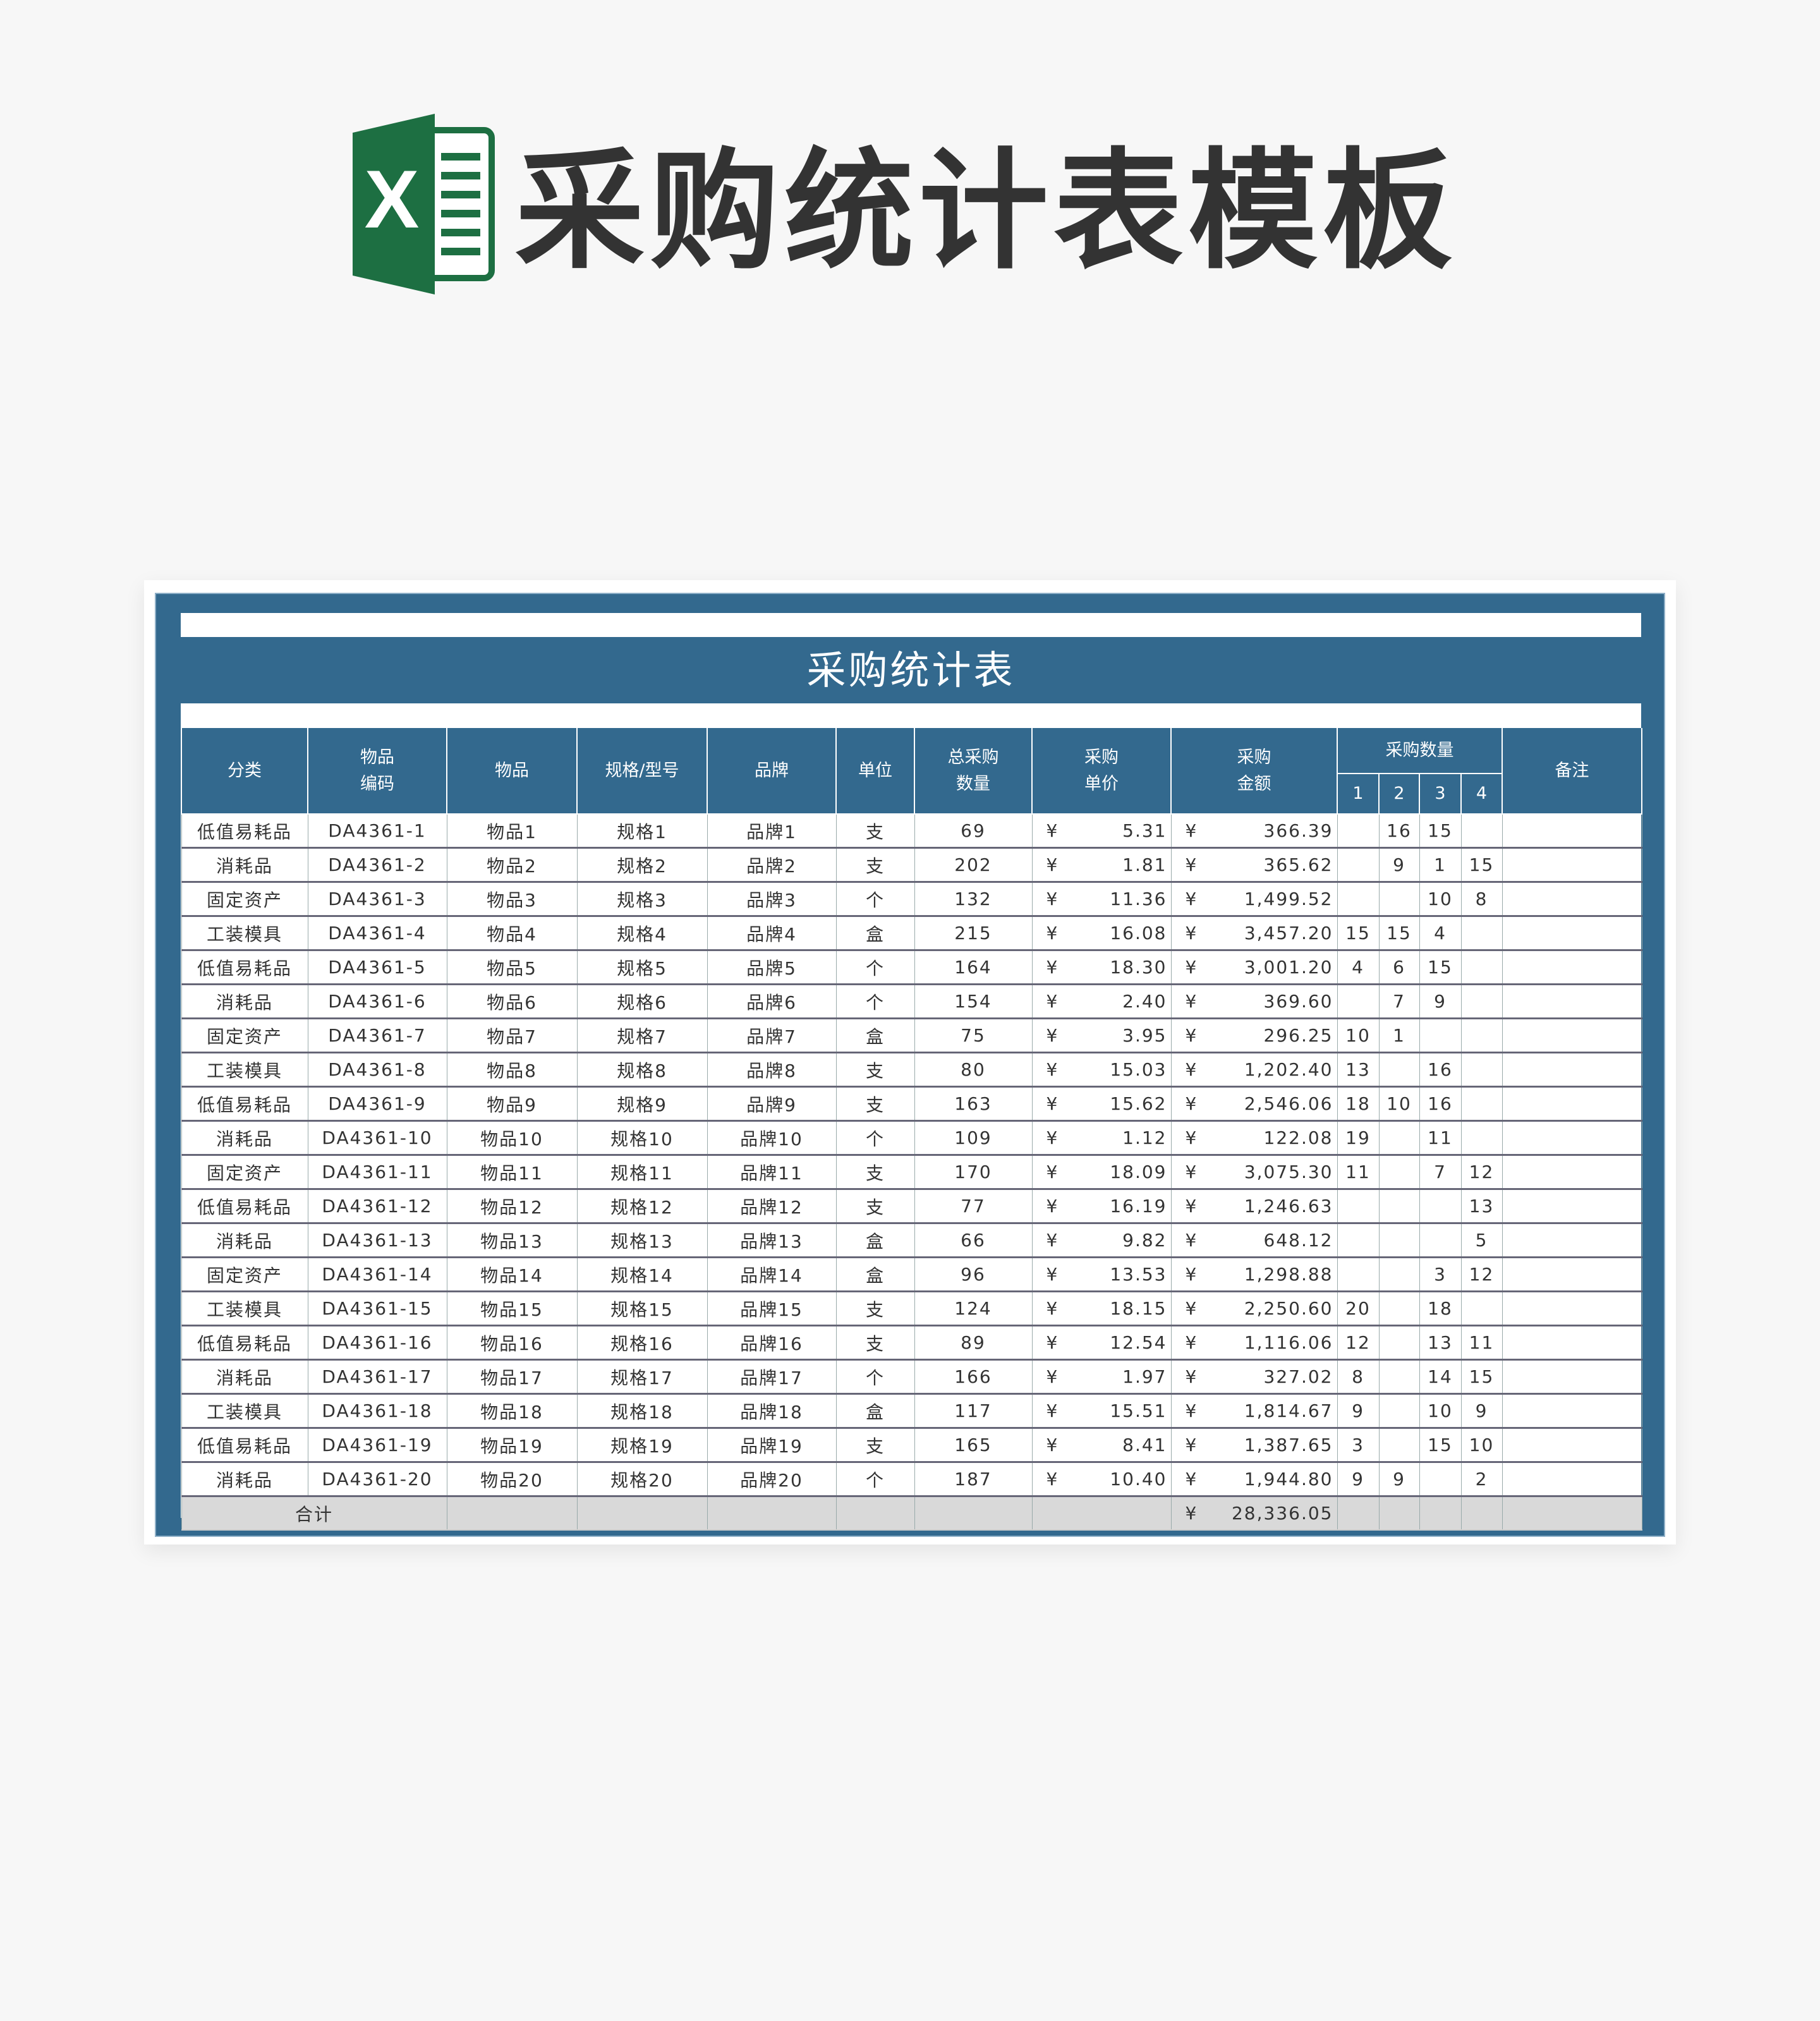  I want to click on cell-total-qty: 75, so click(973, 1035).